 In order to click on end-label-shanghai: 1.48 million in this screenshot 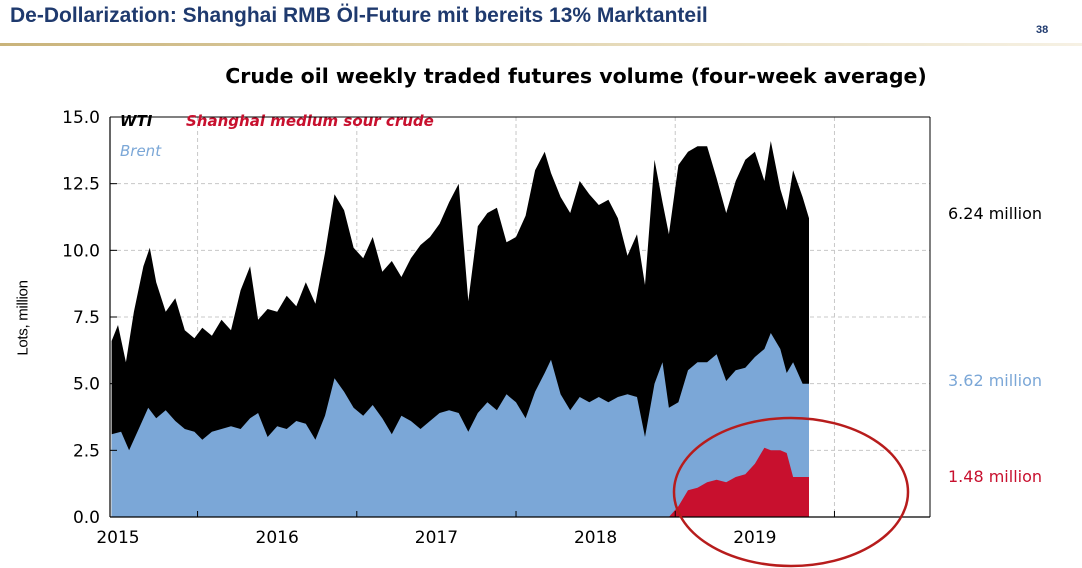, I will do `click(995, 476)`.